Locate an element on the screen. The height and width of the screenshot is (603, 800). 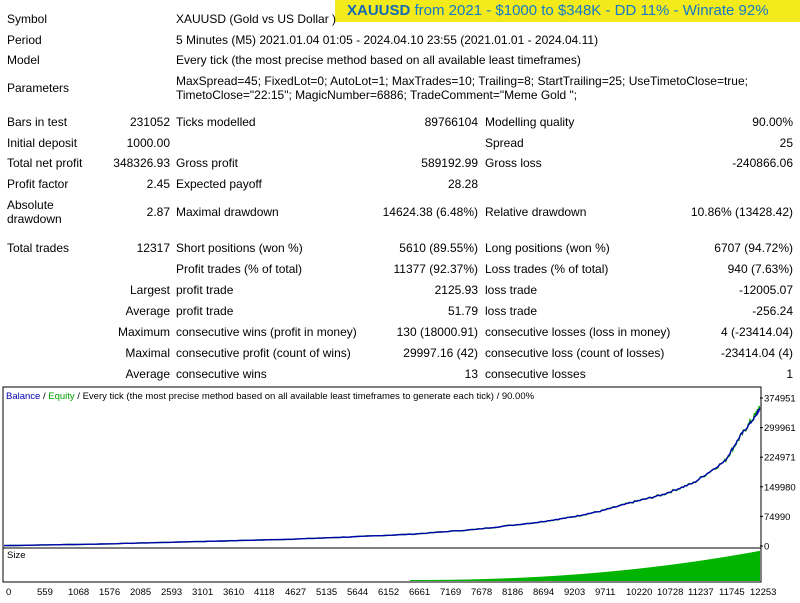
x-tick-label: 11237 is located at coordinates (701, 592).